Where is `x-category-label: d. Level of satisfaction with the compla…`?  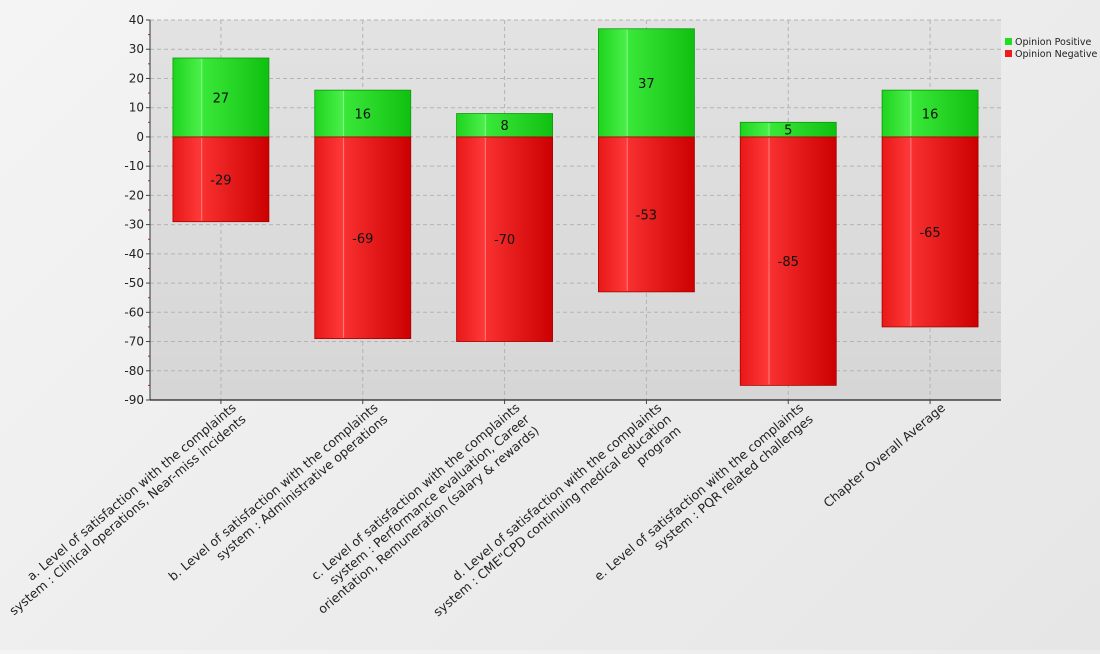
x-category-label: d. Level of satisfaction with the compla… is located at coordinates (556, 509).